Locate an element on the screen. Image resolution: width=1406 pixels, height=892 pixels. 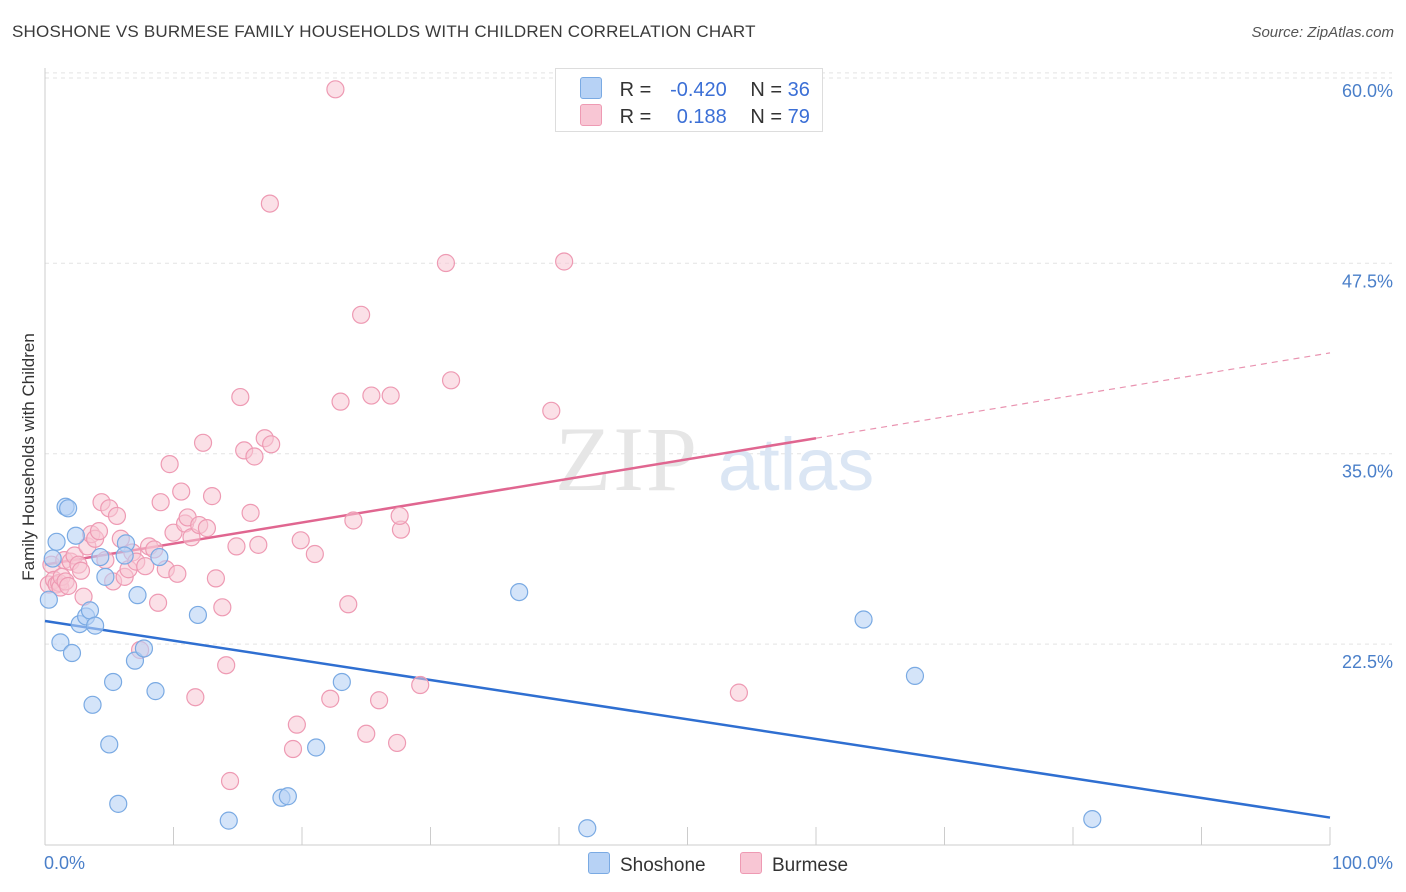
shoshone-swatch-icon is located at coordinates (591, 88).